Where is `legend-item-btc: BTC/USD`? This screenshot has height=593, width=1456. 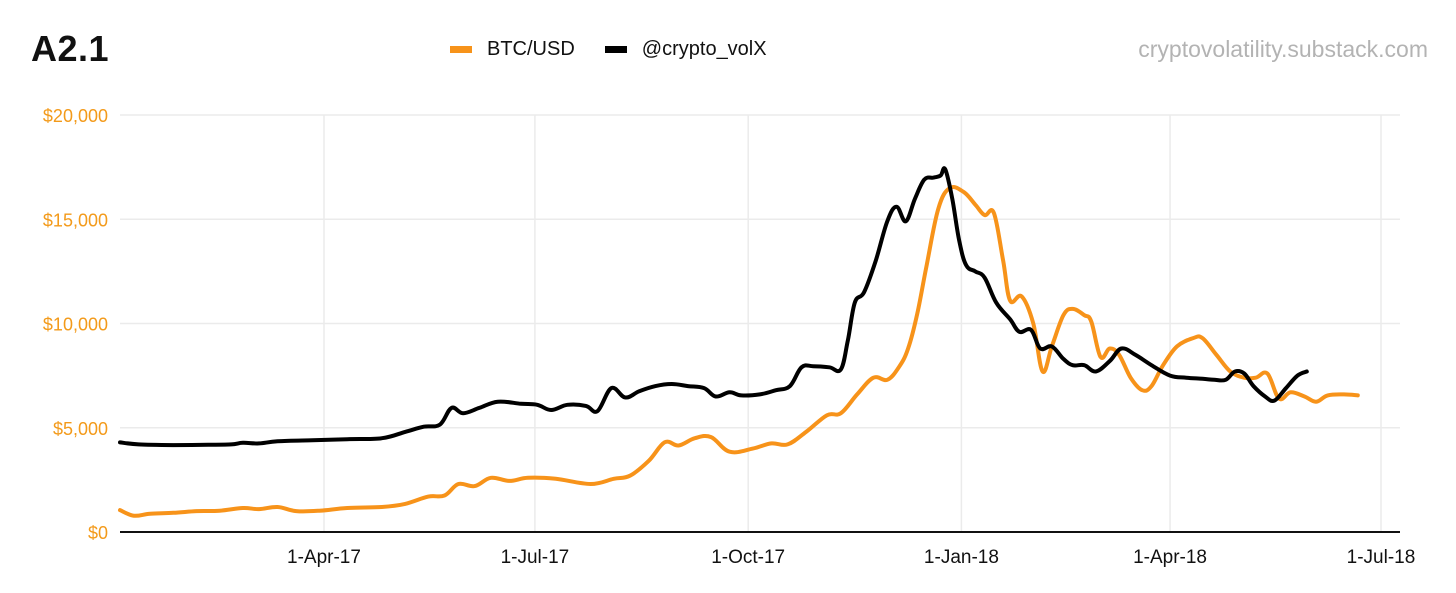
legend-item-btc: BTC/USD is located at coordinates (512, 49).